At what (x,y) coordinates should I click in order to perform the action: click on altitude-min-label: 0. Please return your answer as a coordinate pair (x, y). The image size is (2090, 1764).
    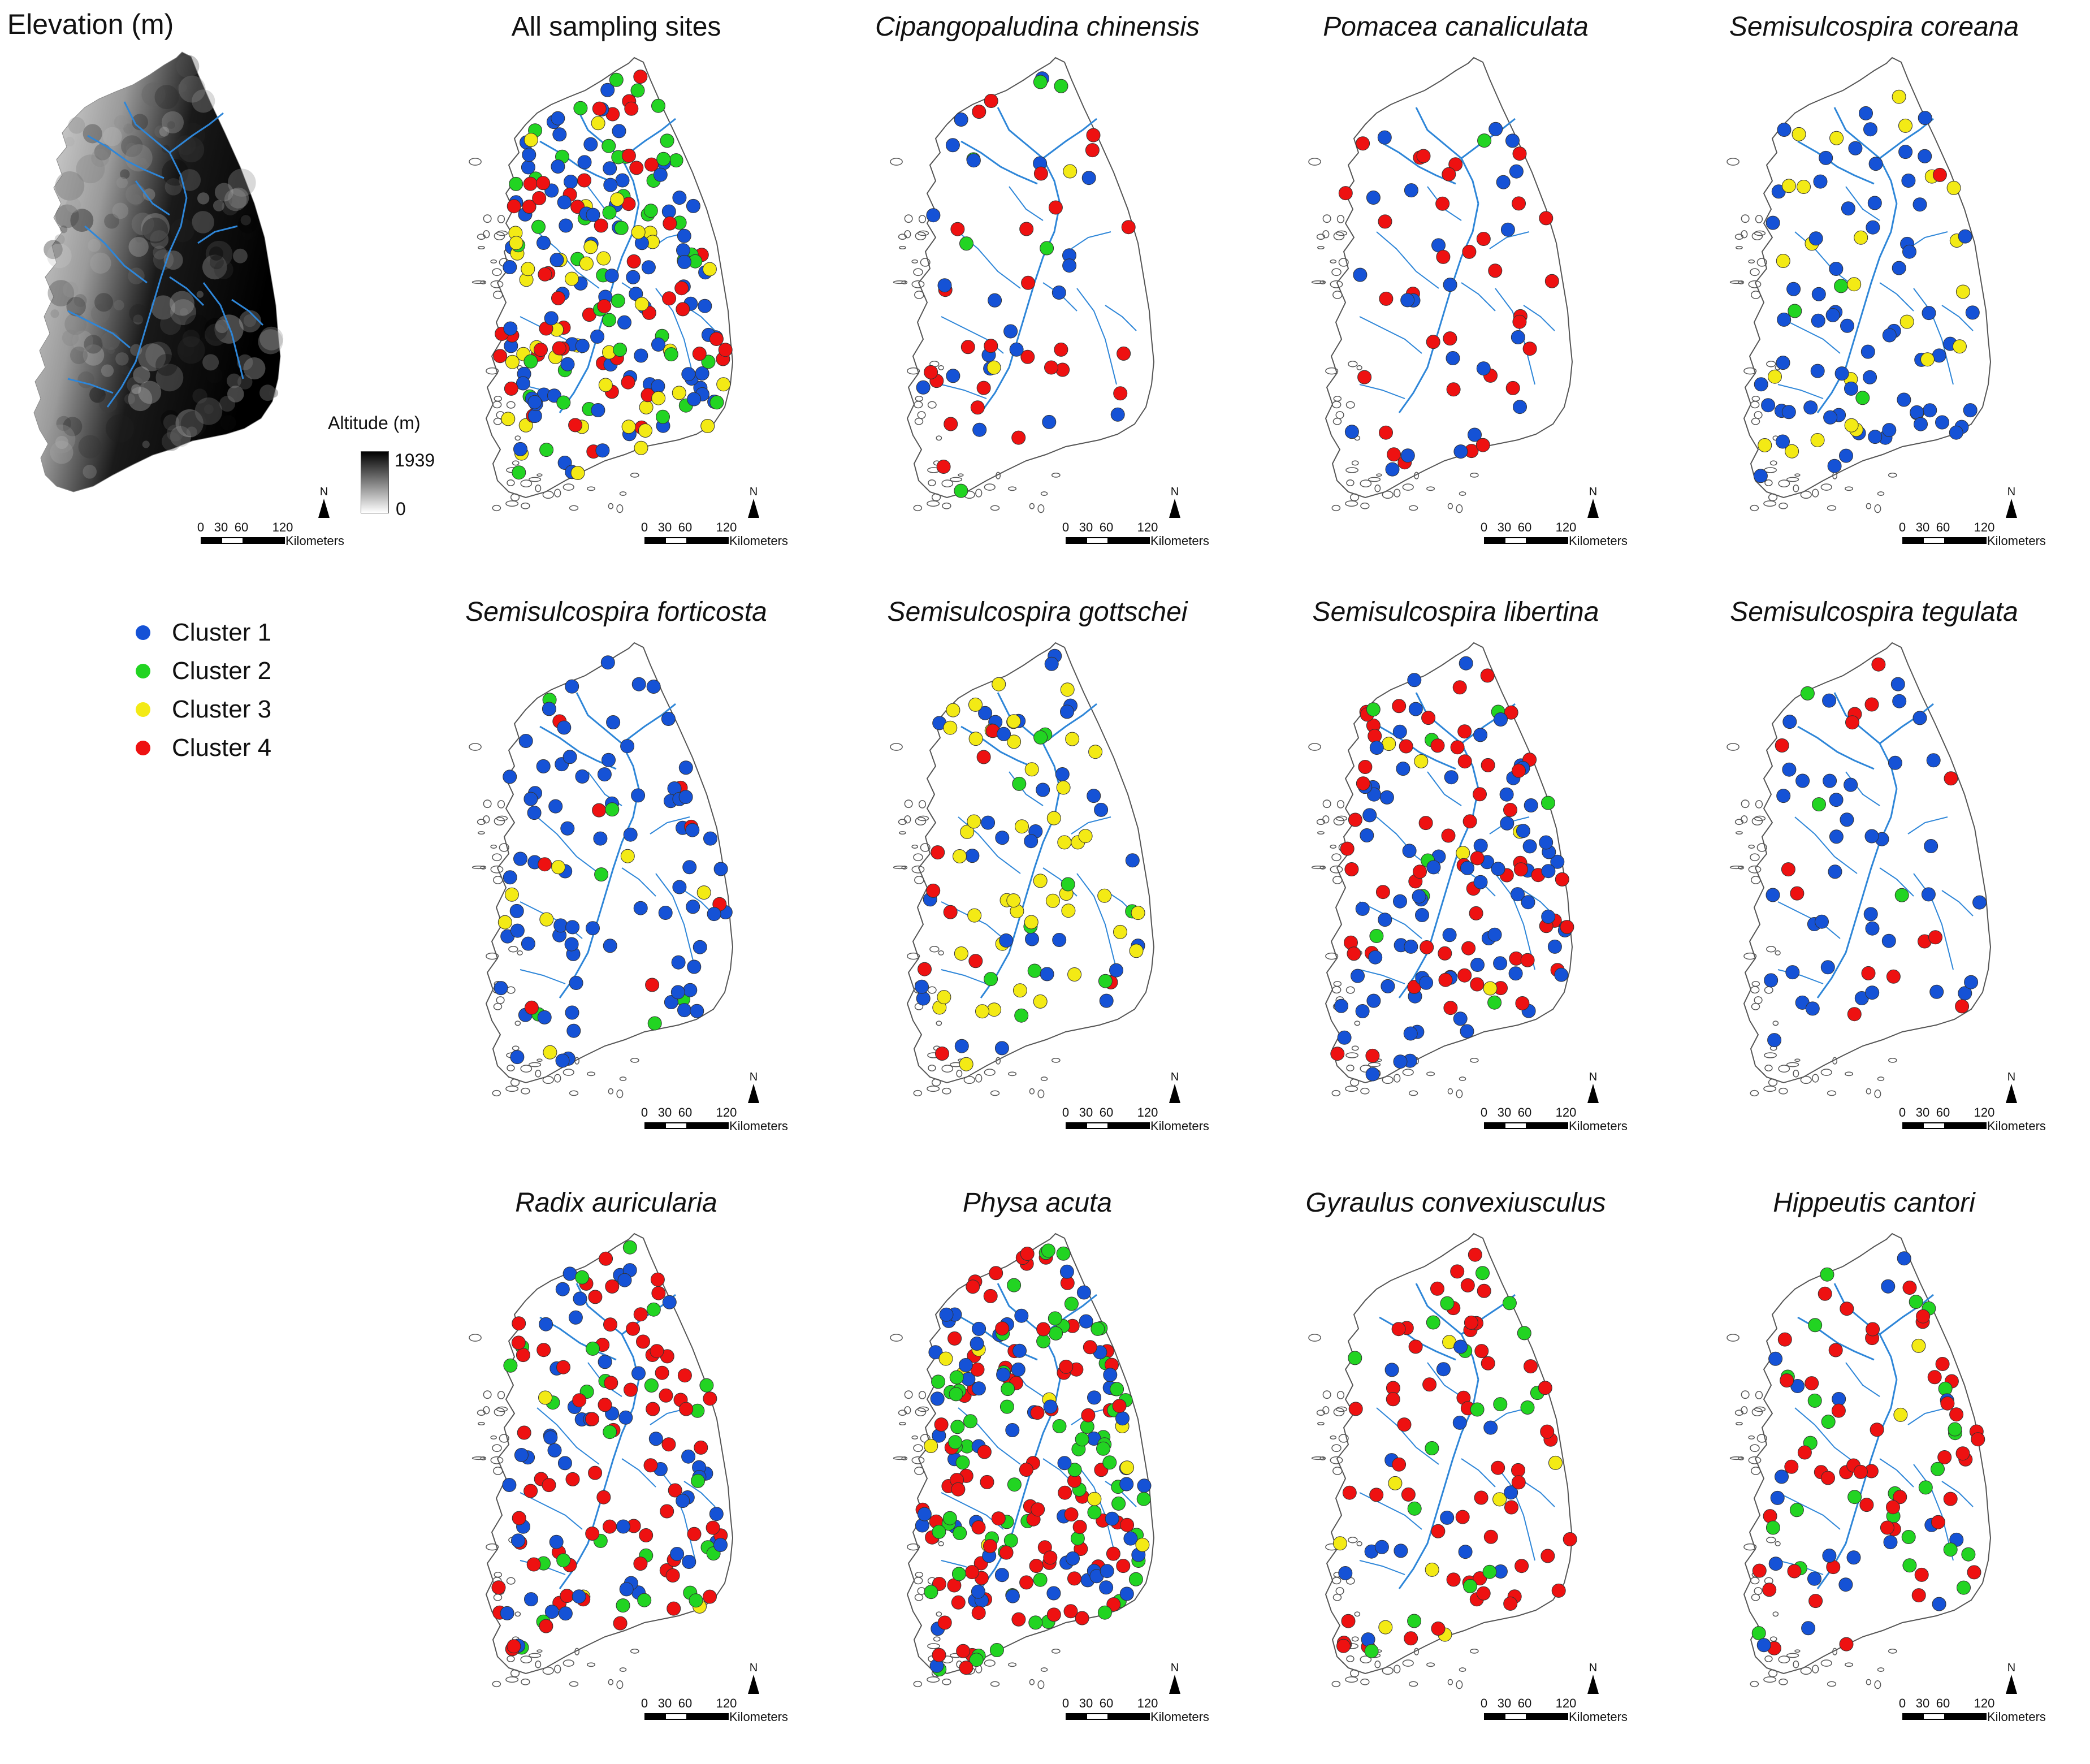
    Looking at the image, I should click on (401, 509).